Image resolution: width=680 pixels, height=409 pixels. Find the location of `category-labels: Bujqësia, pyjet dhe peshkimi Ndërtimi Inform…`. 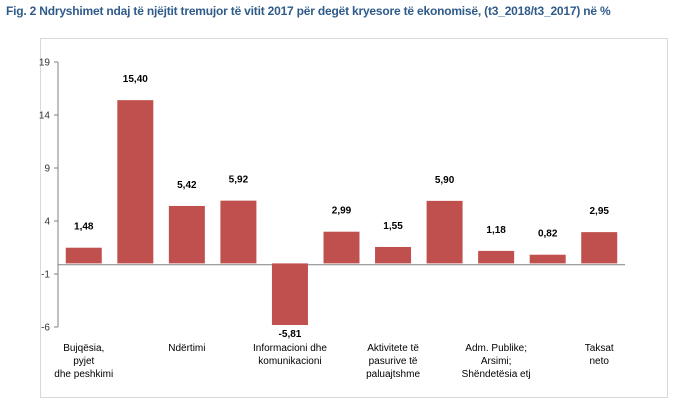

category-labels: Bujqësia, pyjet dhe peshkimi Ndërtimi Inform… is located at coordinates (334, 361).